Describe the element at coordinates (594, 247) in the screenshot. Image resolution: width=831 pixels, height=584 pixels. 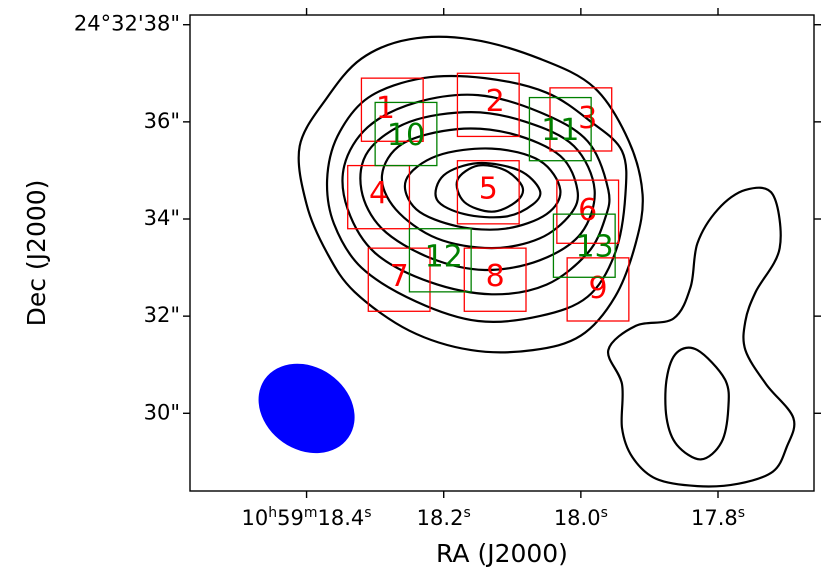
I see `region-label-13: 13` at that location.